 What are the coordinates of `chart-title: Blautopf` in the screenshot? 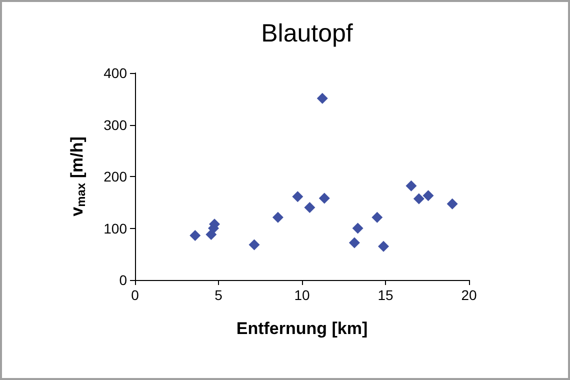 It's located at (307, 34).